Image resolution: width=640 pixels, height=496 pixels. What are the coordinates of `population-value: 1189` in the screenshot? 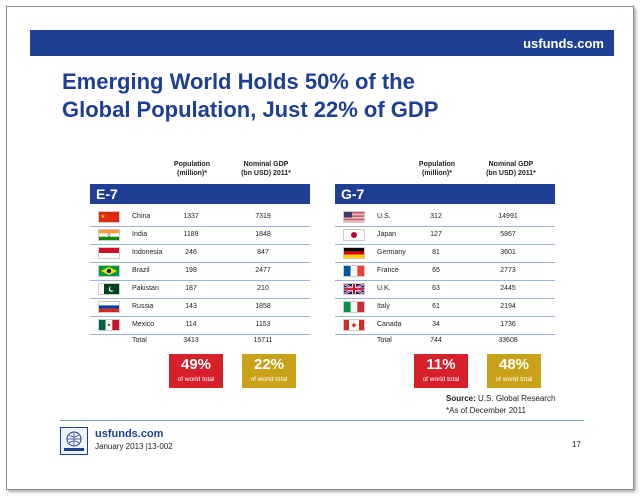 It's located at (191, 234).